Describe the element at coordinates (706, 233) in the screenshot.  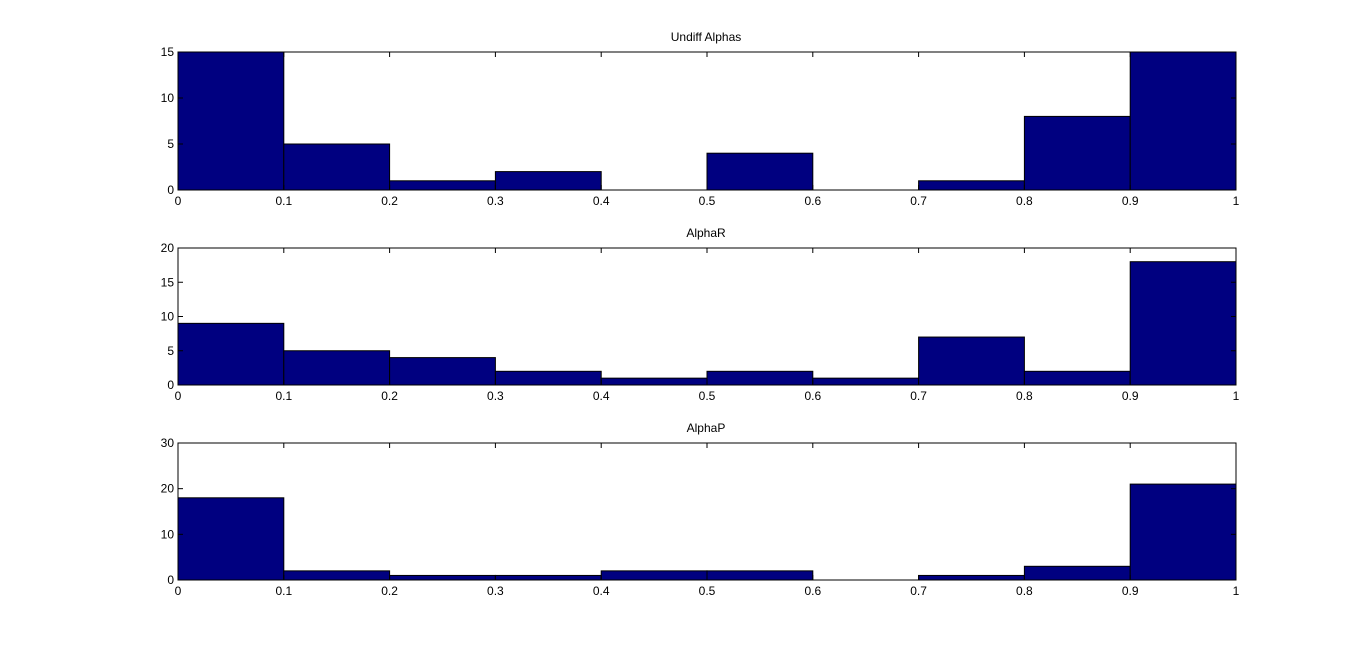
I see `subplot-title: AlphaR` at that location.